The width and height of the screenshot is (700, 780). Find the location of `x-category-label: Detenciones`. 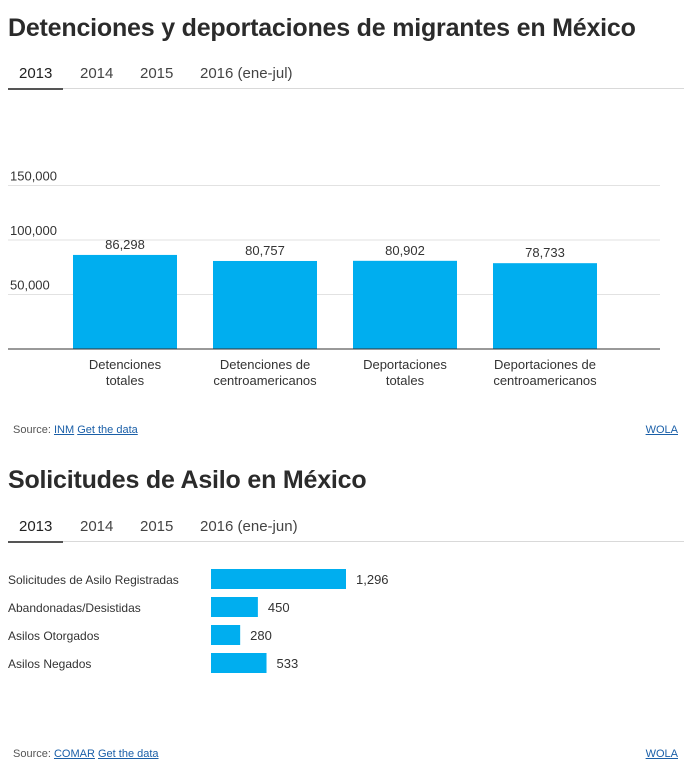

x-category-label: Detenciones is located at coordinates (125, 364).